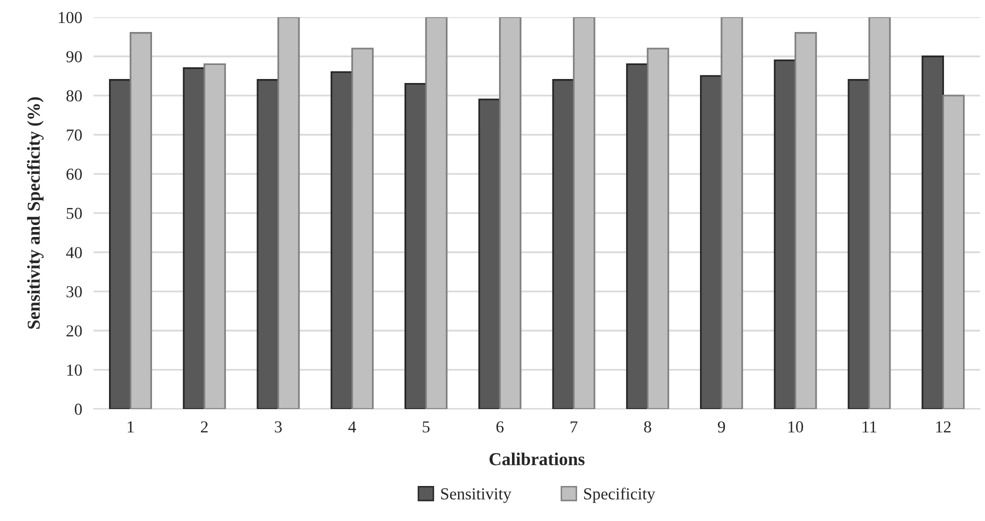 The image size is (985, 521). I want to click on x-tick-label: 11, so click(869, 426).